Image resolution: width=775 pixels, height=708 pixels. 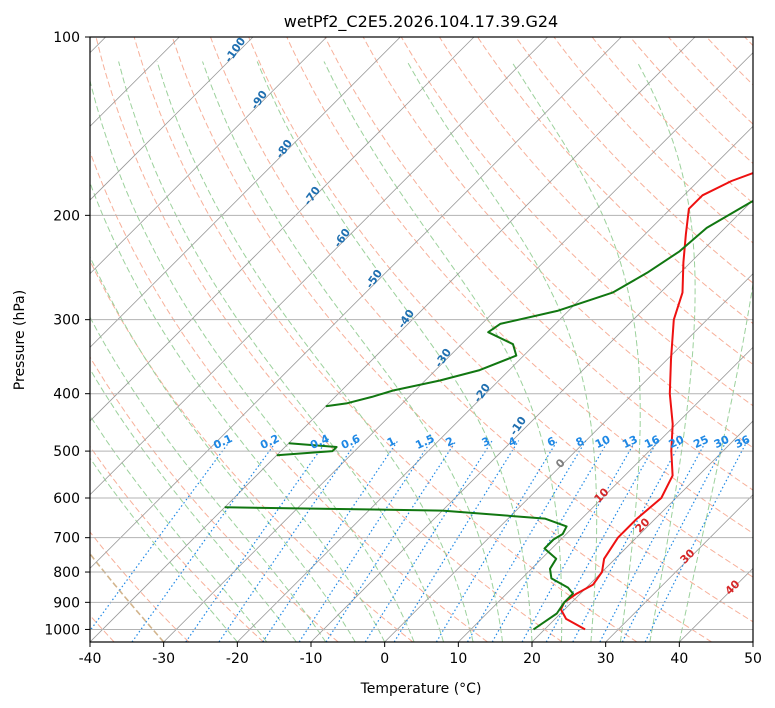 I want to click on x-tick-label: 50, so click(x=753, y=659).